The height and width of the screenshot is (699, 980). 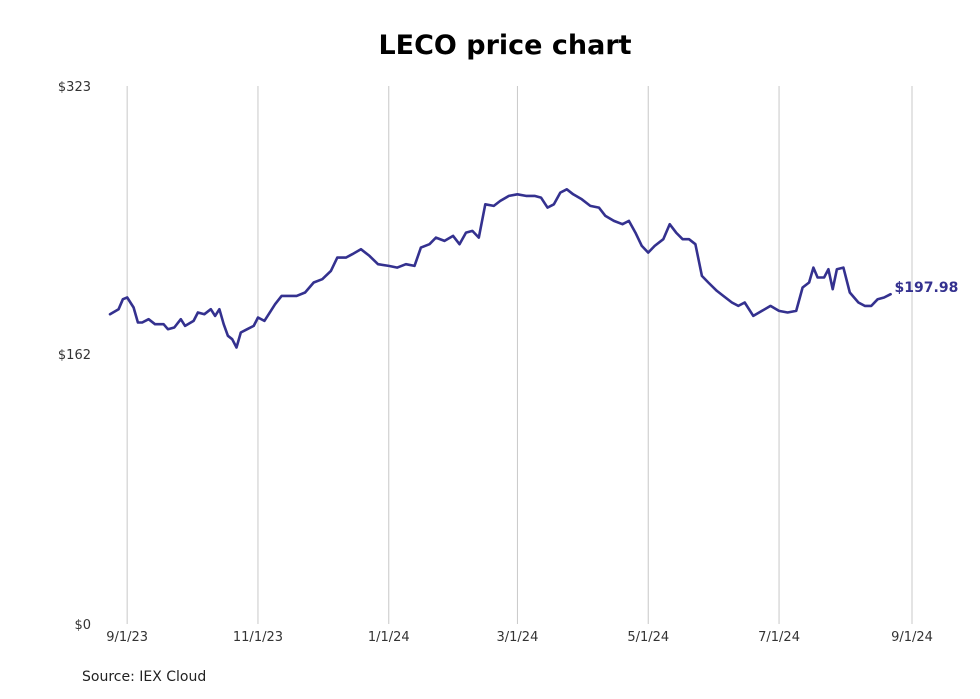 What do you see at coordinates (82, 625) in the screenshot?
I see `y-tick-label-2: $0` at bounding box center [82, 625].